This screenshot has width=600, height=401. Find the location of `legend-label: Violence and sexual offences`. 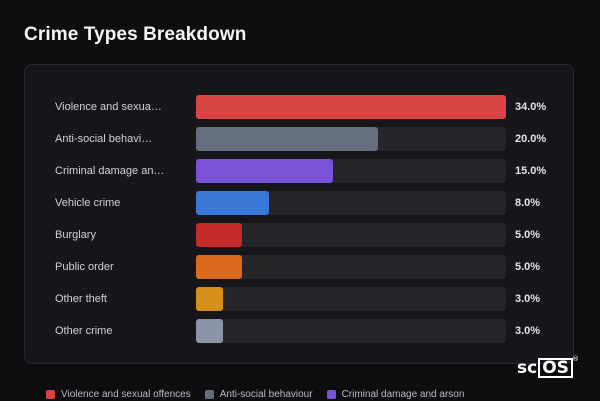

legend-label: Violence and sexual offences is located at coordinates (126, 394).